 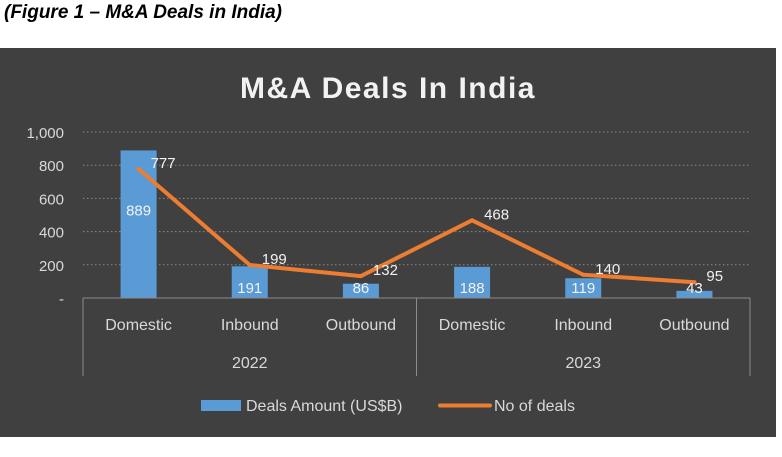 I want to click on x-group-label: 2022, so click(x=250, y=363).